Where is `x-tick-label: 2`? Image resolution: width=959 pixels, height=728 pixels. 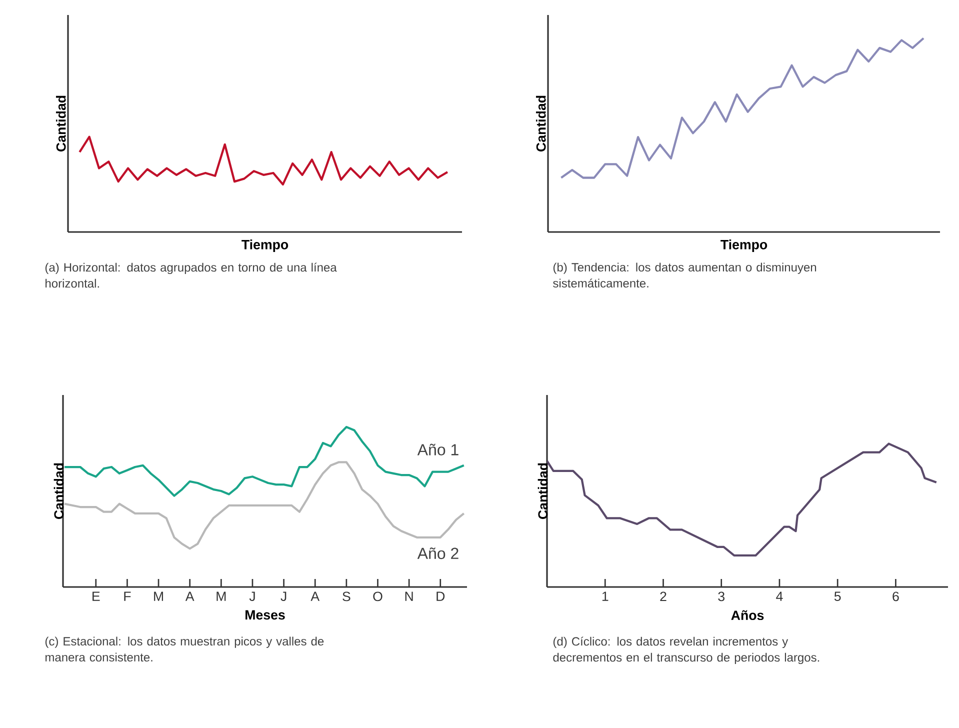
x-tick-label: 2 is located at coordinates (663, 597).